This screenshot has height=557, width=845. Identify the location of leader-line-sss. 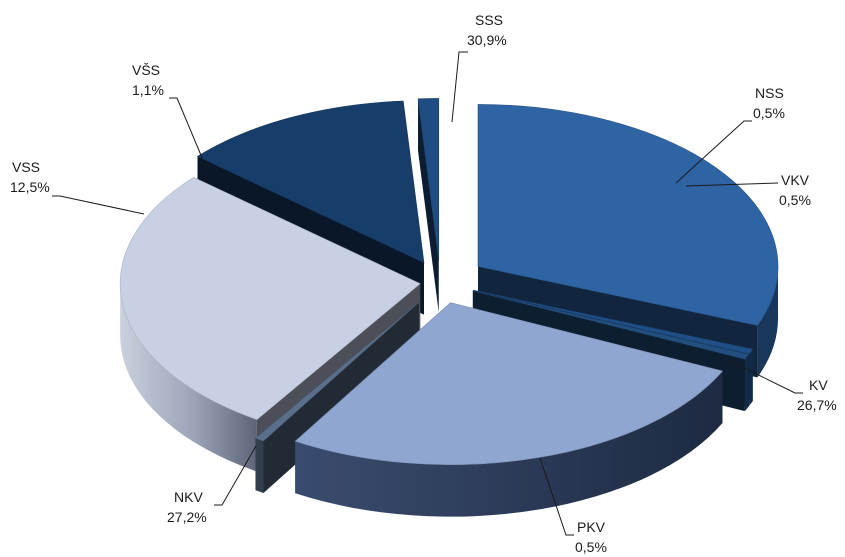
(459, 87).